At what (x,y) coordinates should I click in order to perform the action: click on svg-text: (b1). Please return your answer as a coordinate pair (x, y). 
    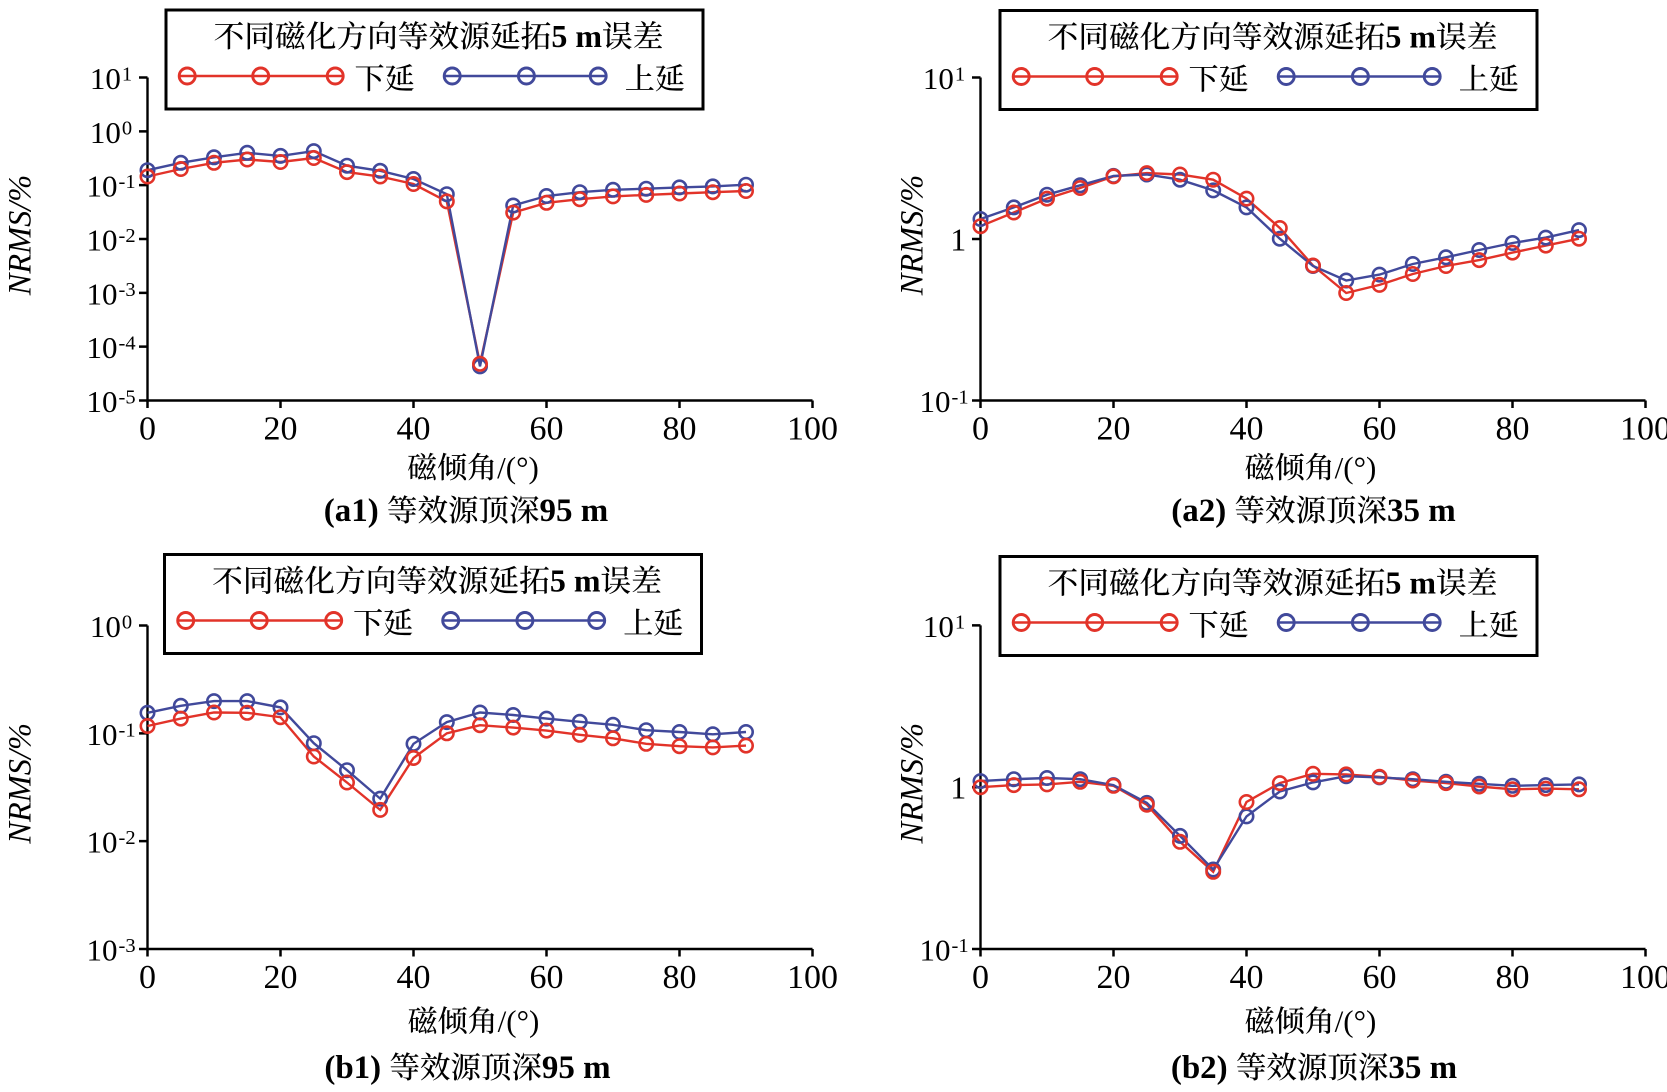
    Looking at the image, I should click on (352, 1068).